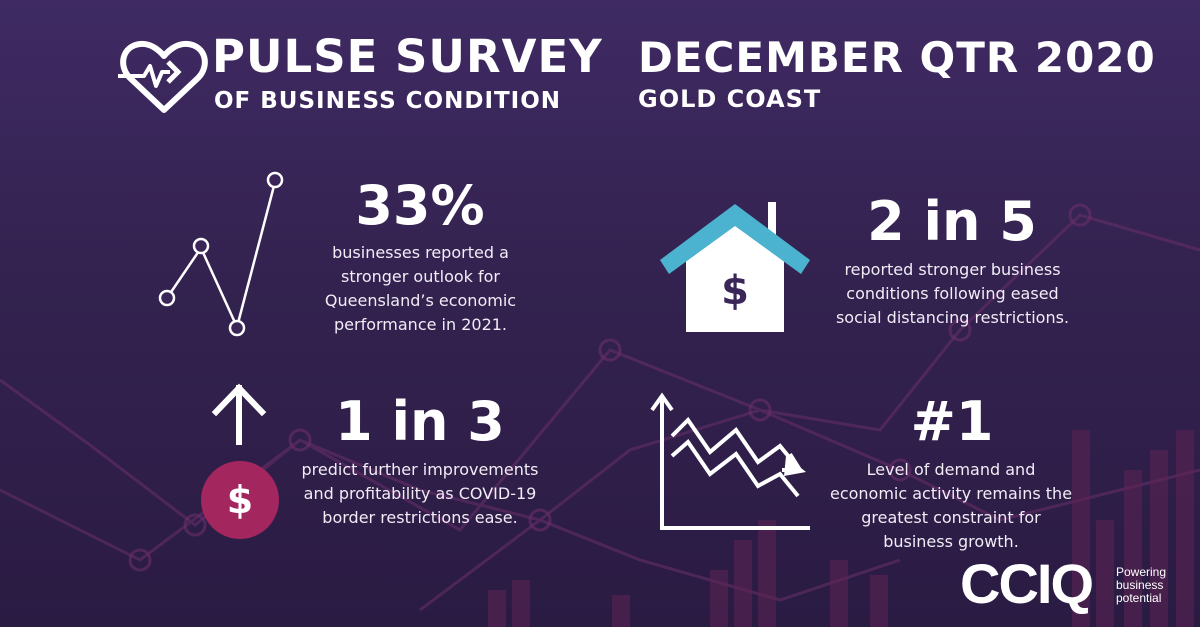 Image resolution: width=1200 pixels, height=627 pixels. I want to click on stat-outlook-value: 33%, so click(420, 205).